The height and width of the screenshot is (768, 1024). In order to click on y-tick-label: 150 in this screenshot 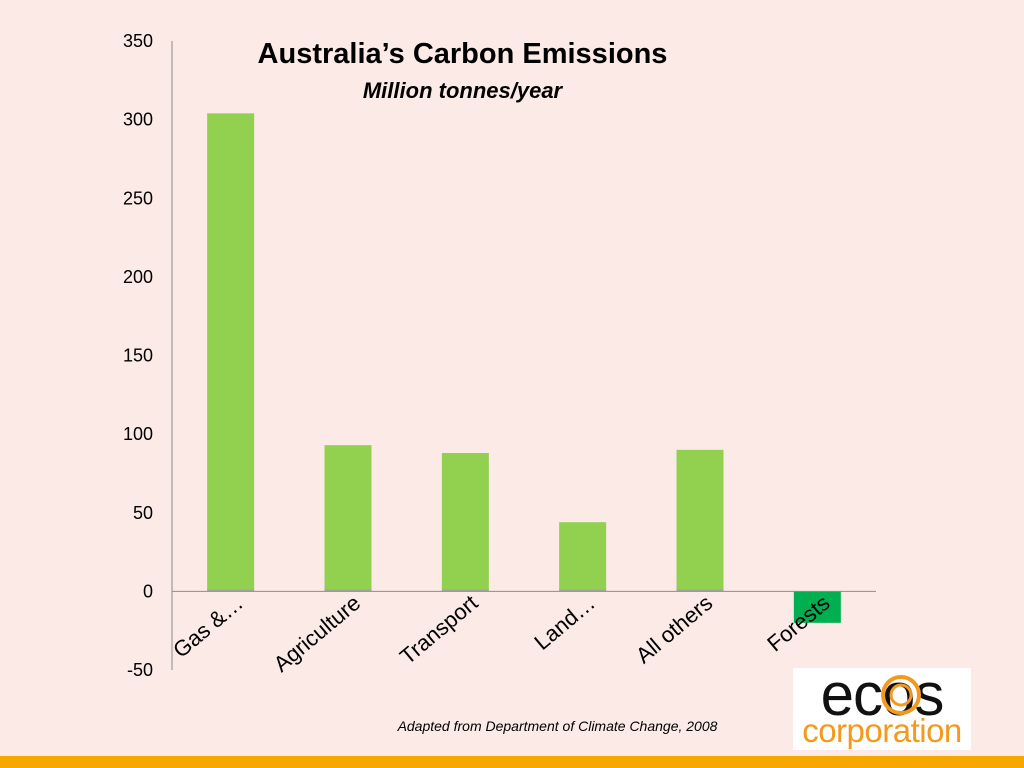, I will do `click(138, 356)`.